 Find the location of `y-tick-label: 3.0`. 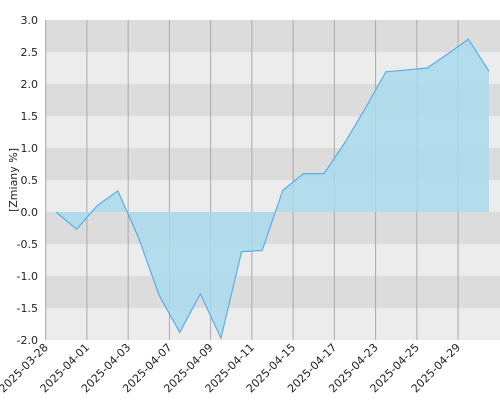

y-tick-label: 3.0 is located at coordinates (30, 20).